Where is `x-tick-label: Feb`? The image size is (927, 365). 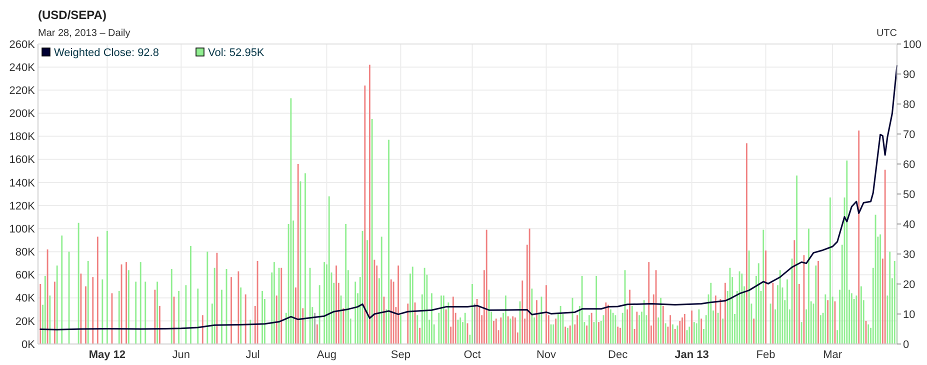
x-tick-label: Feb is located at coordinates (766, 355).